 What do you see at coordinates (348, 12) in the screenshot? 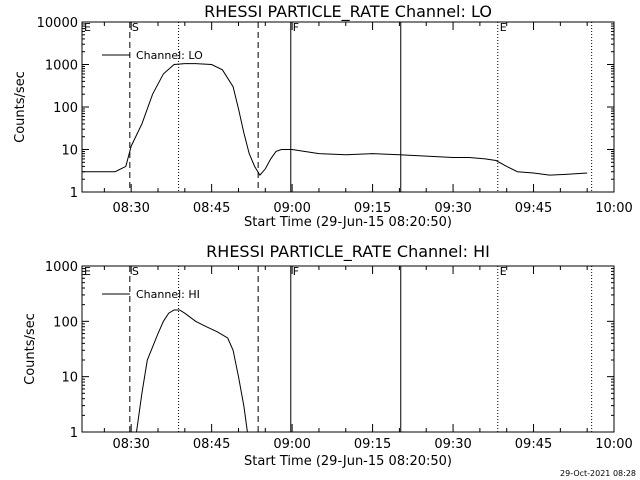
I see `chart-title: RHESSI PARTICLE_RATE Channel: LO` at bounding box center [348, 12].